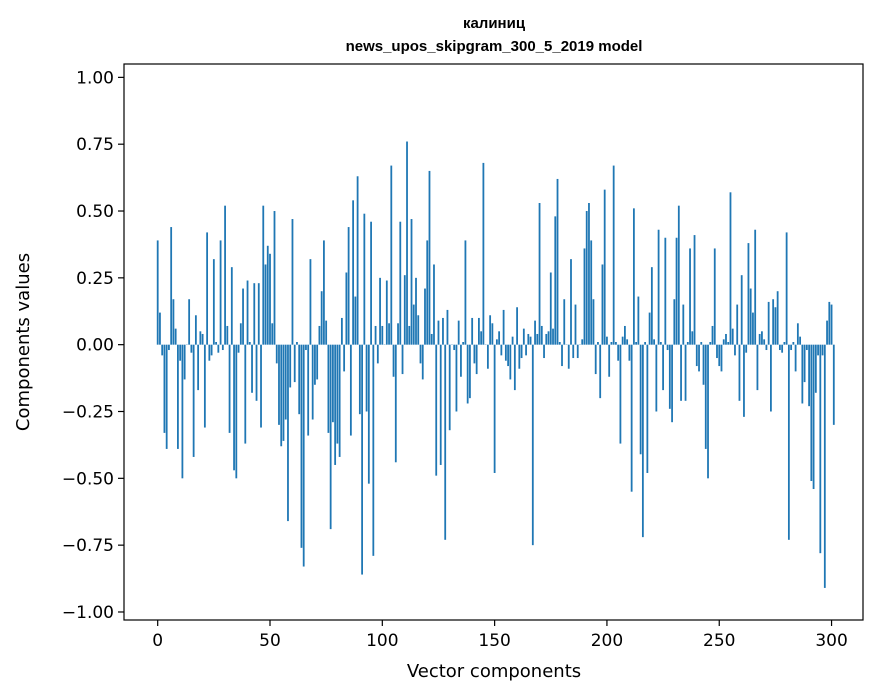 The height and width of the screenshot is (696, 880). I want to click on y-tick-label: −0.50, so click(88, 479).